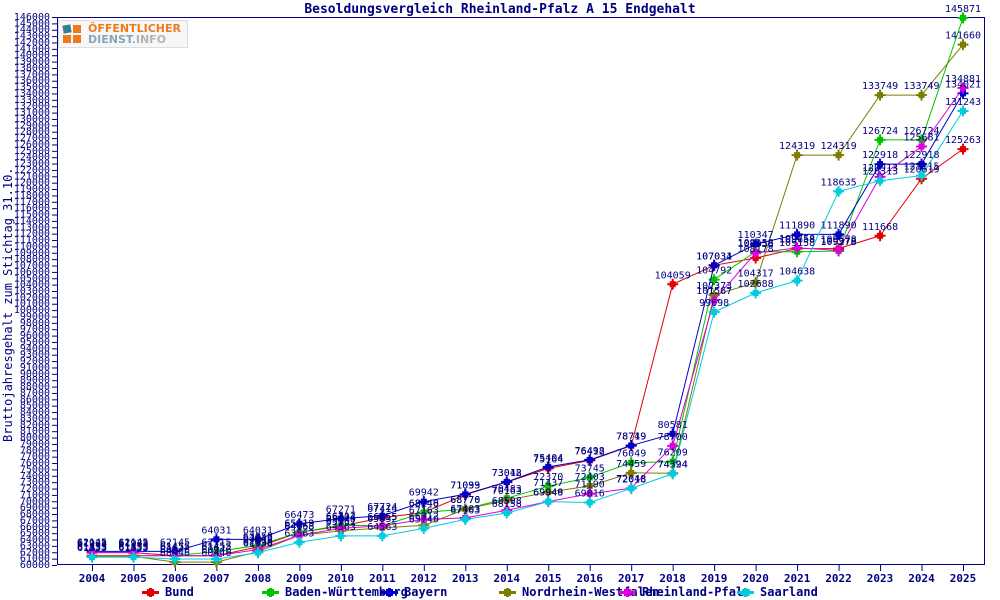 This screenshot has height=600, width=1000. What do you see at coordinates (382, 507) in the screenshot?
I see `point-label: 67724` at bounding box center [382, 507].